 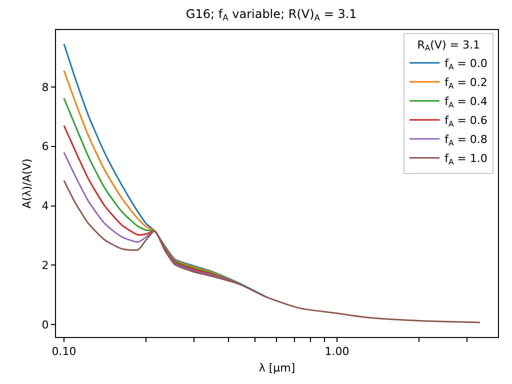 I want to click on y-tick-label: 2, so click(x=45, y=265).